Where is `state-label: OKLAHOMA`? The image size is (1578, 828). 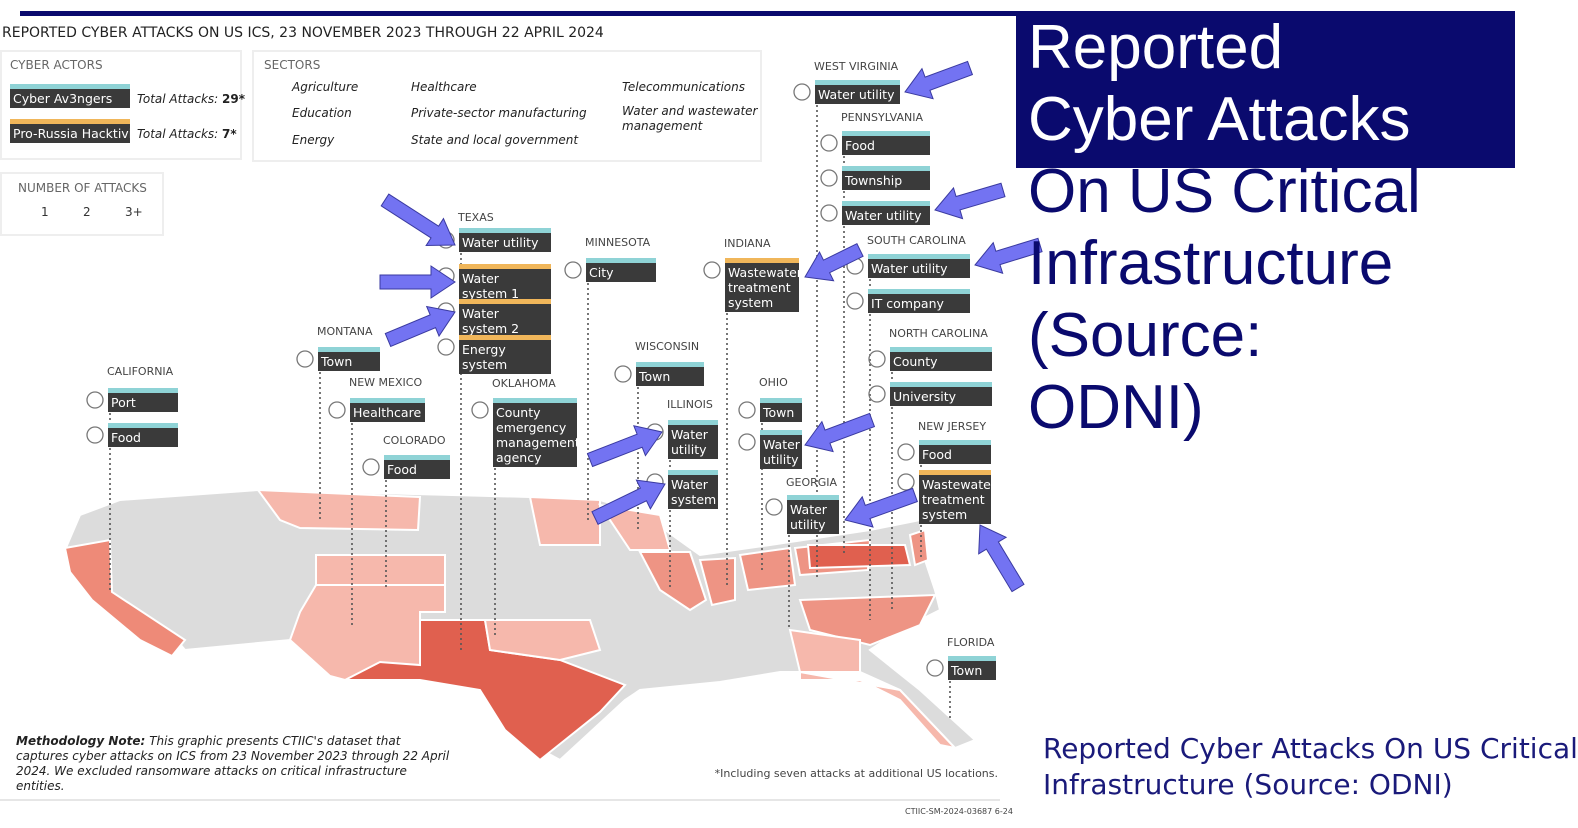
state-label: OKLAHOMA is located at coordinates (524, 383).